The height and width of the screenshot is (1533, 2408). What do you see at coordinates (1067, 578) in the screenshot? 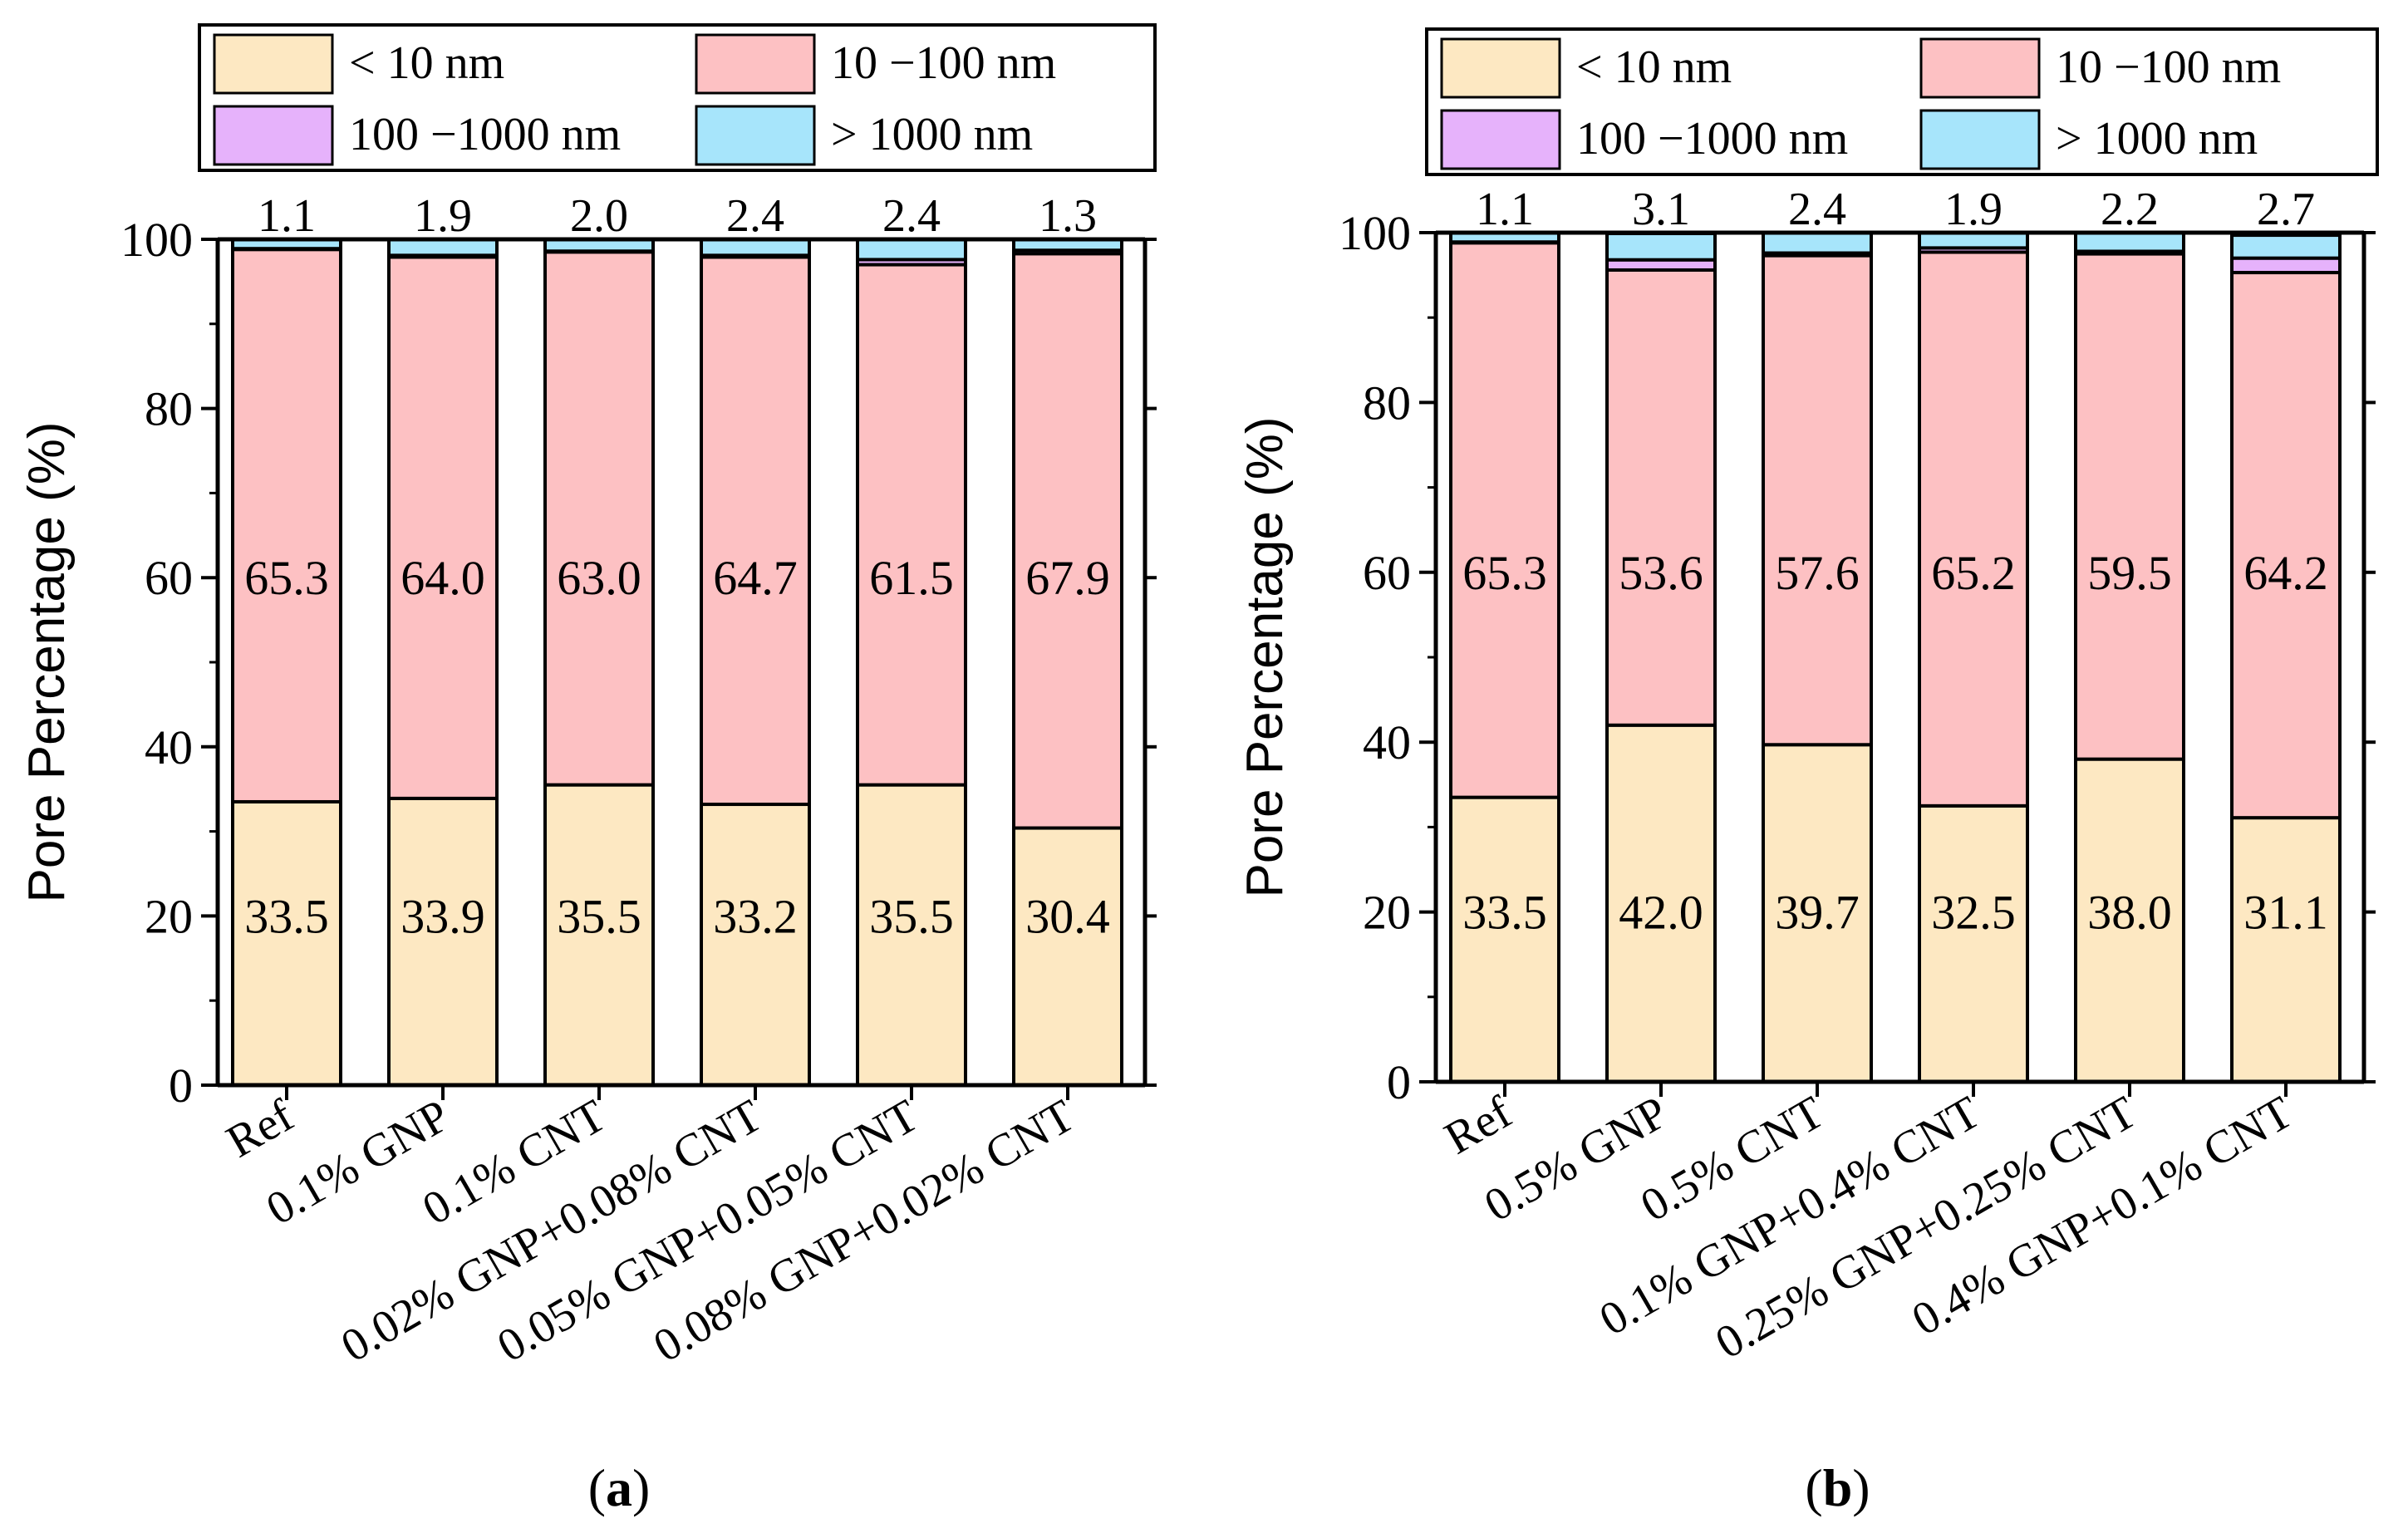
I see `data-label: 67.9` at bounding box center [1067, 578].